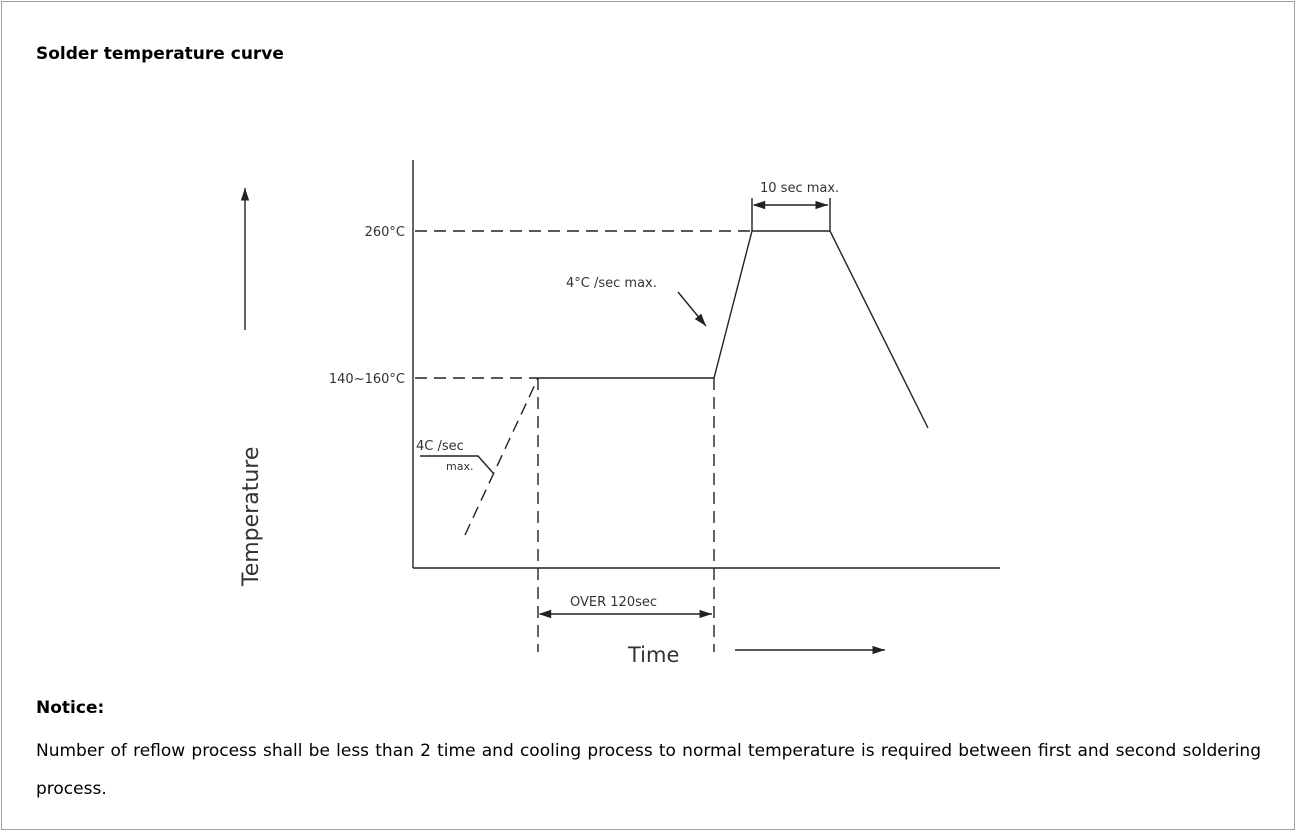 The width and height of the screenshot is (1301, 832). Describe the element at coordinates (160, 54) in the screenshot. I see `section-title: Solder temperature curve` at that location.